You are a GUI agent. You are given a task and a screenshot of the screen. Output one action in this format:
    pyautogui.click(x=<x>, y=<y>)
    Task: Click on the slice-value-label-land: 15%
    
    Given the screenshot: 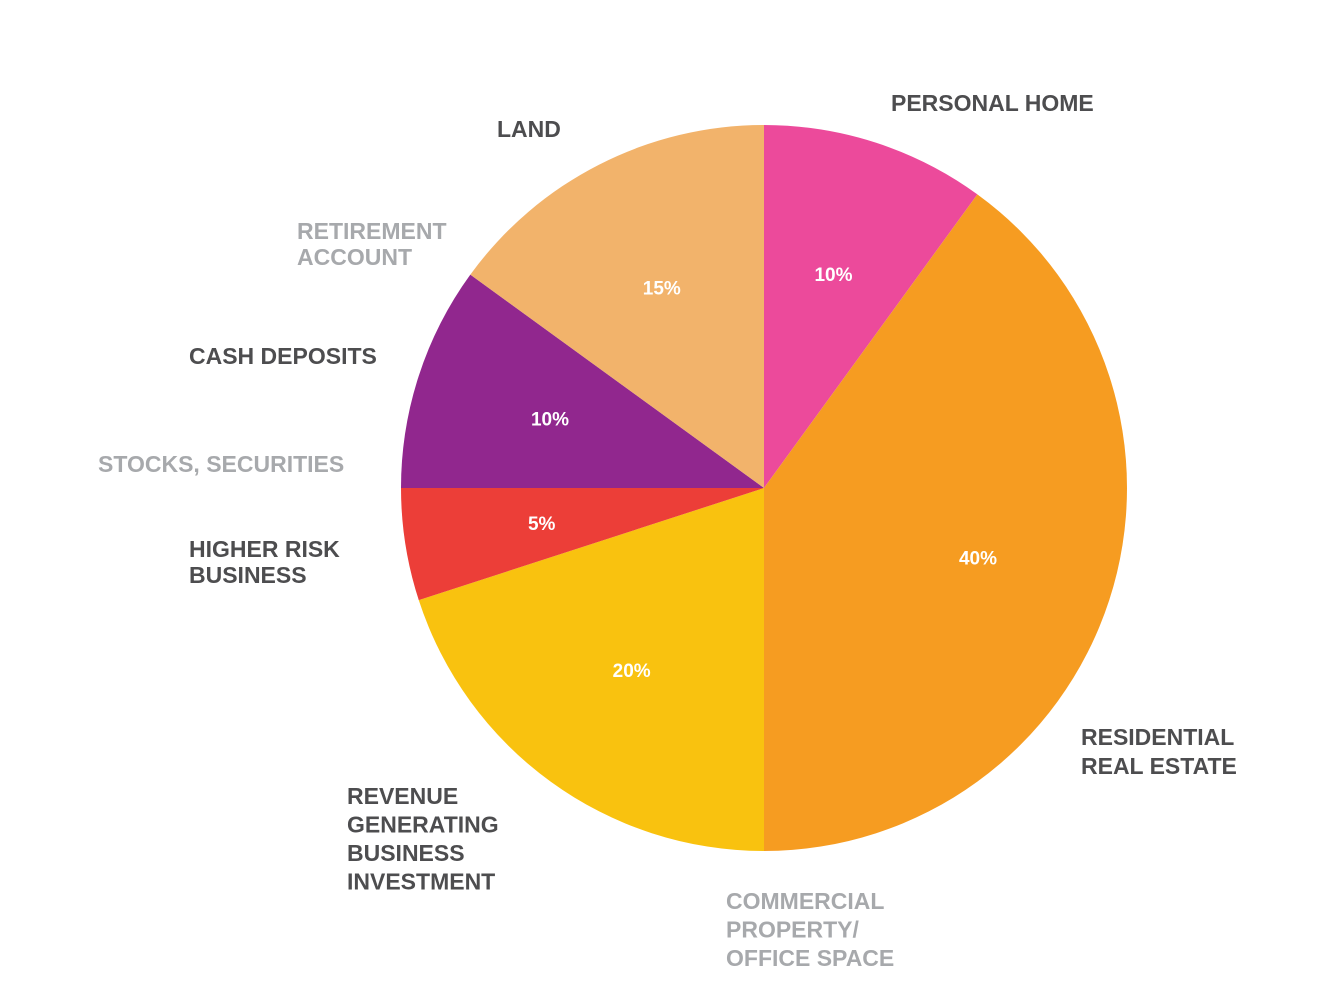 What is the action you would take?
    pyautogui.click(x=662, y=289)
    